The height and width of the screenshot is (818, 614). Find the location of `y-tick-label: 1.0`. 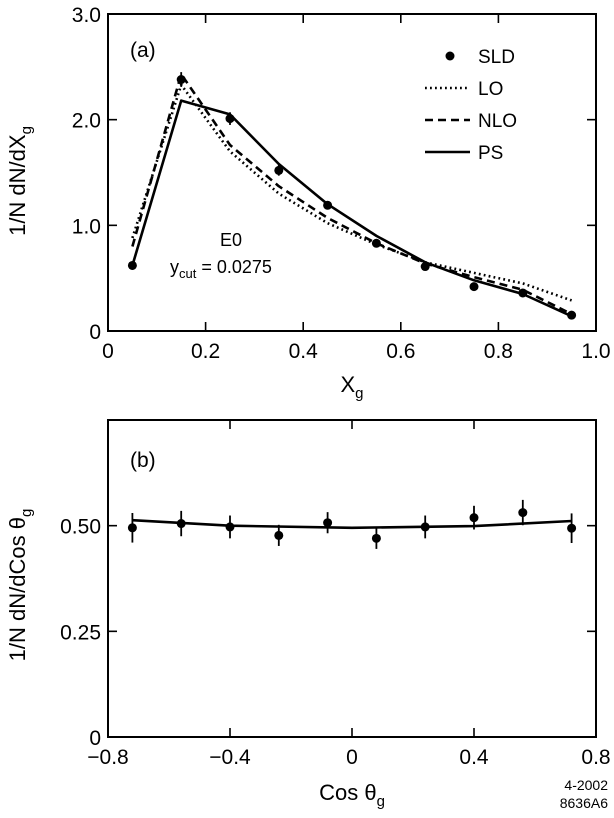

y-tick-label: 1.0 is located at coordinates (86, 226).